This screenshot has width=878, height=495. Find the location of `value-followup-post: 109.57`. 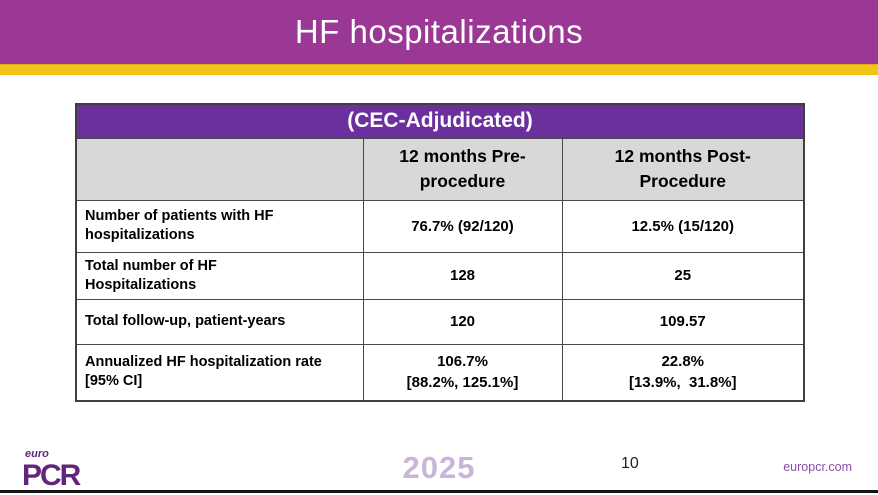

value-followup-post: 109.57 is located at coordinates (683, 321).